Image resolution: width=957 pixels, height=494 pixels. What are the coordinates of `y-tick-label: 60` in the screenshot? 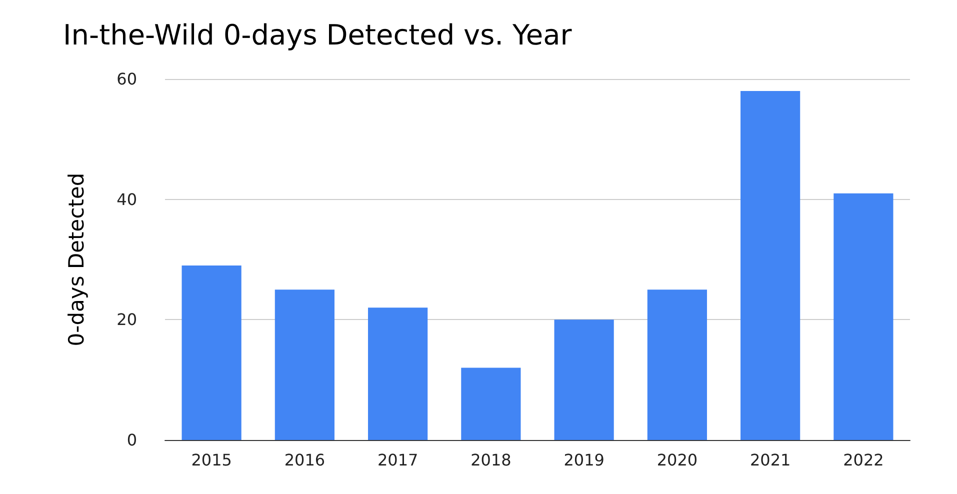 It's located at (126, 79).